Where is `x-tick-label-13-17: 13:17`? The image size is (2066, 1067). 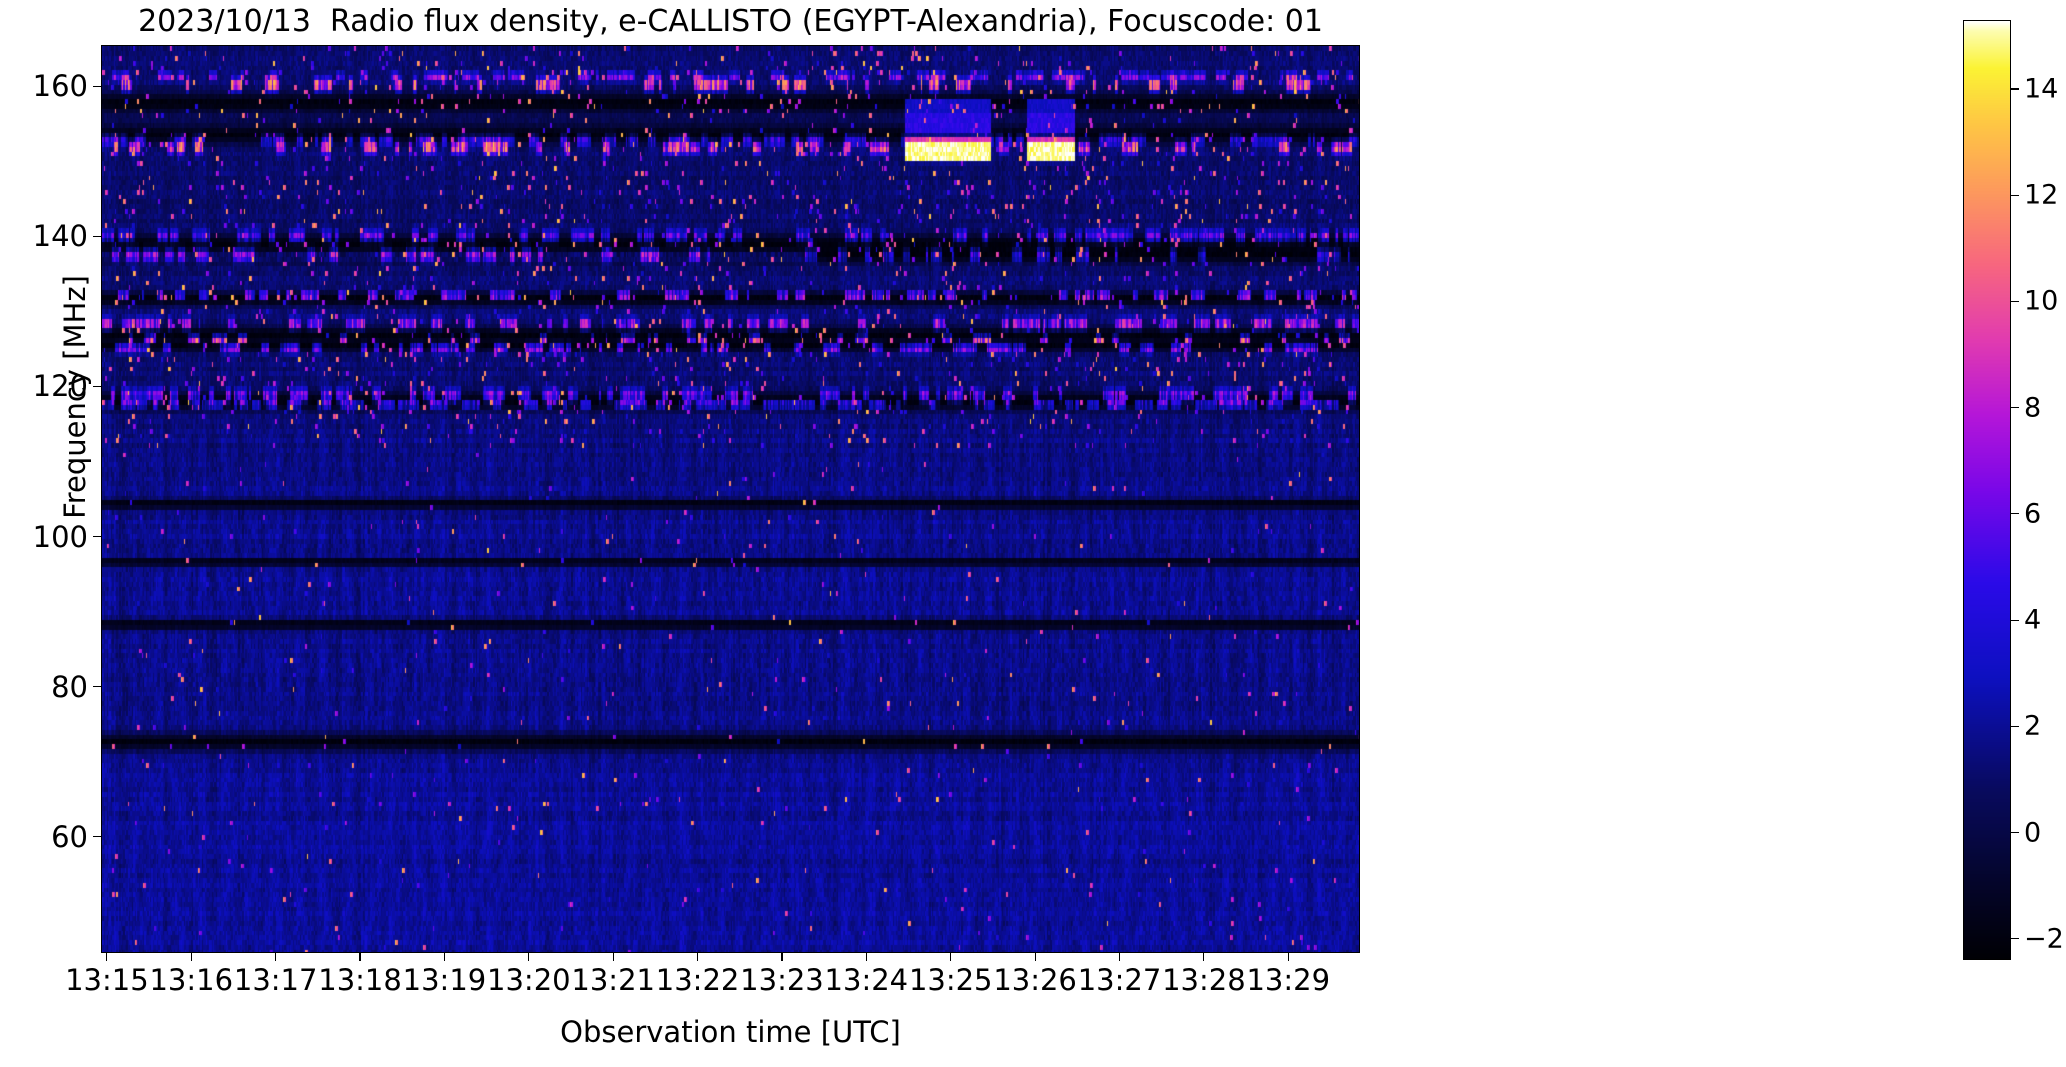
x-tick-label-13-17: 13:17 is located at coordinates (275, 980).